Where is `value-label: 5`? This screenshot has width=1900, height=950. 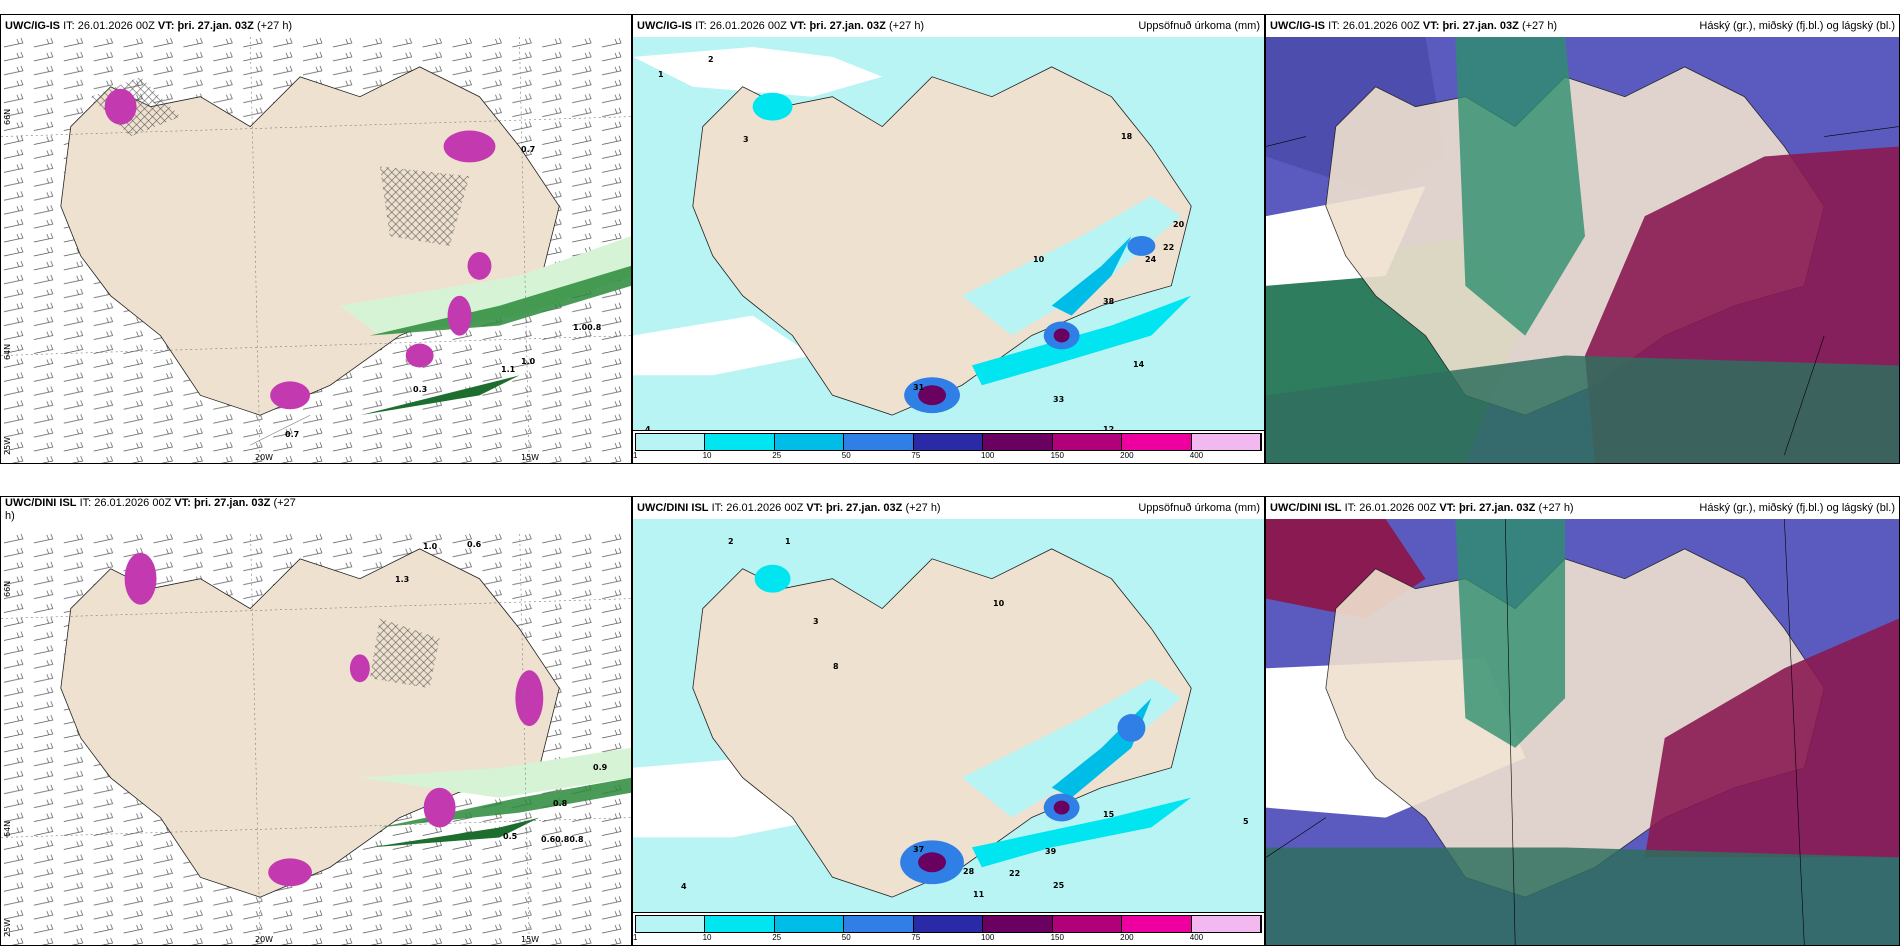
value-label: 5 is located at coordinates (1246, 821).